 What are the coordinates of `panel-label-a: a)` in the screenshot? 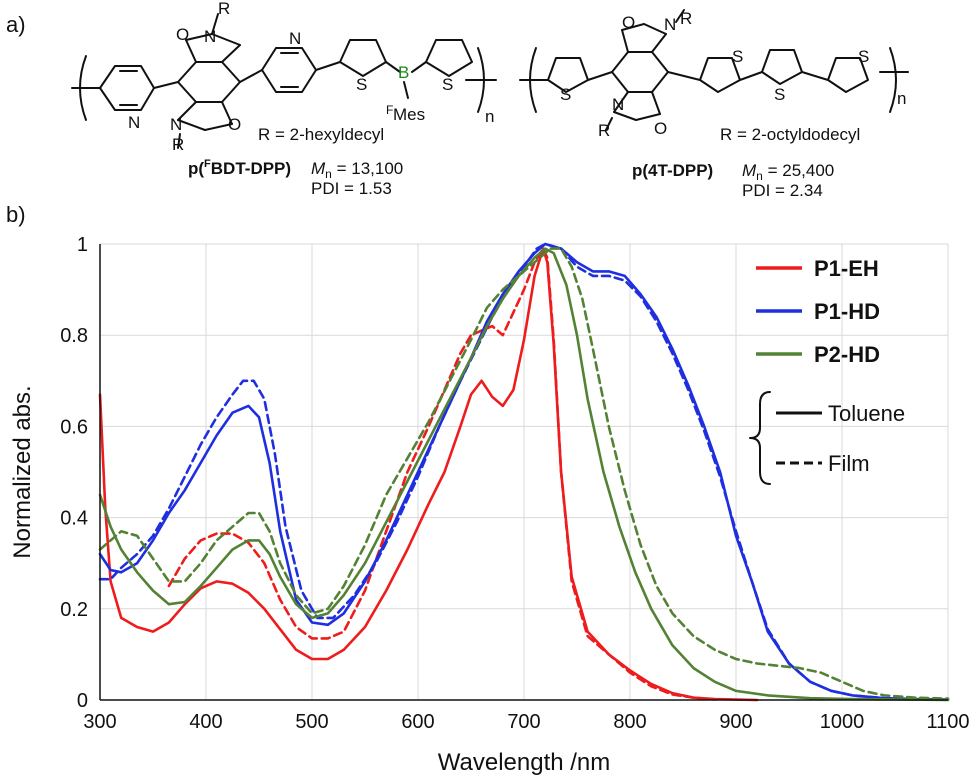 It's located at (16, 24).